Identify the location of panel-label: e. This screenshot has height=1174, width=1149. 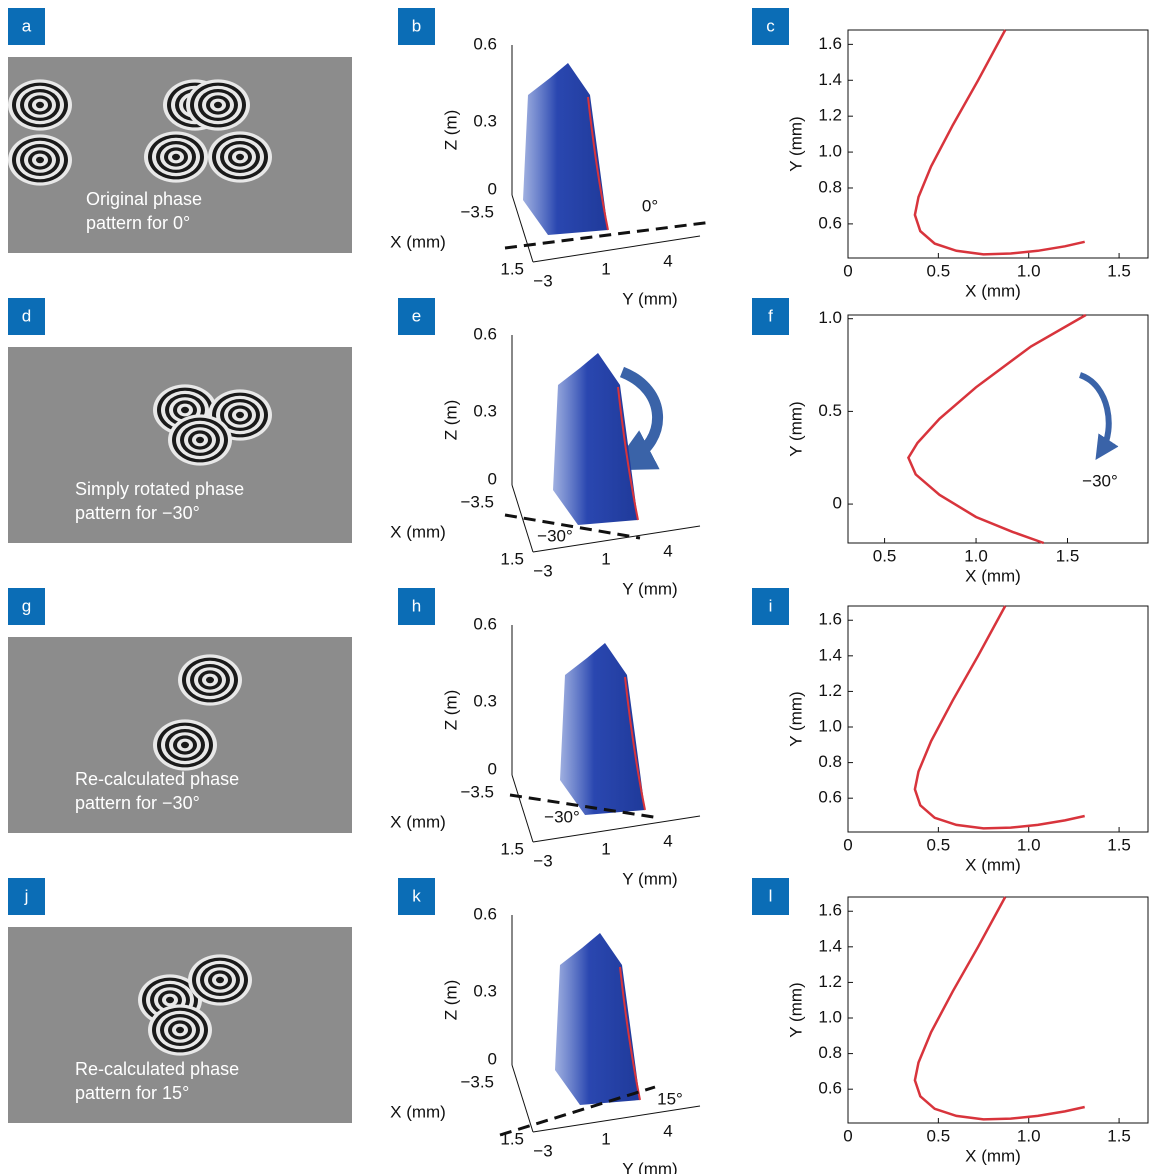
(416, 315).